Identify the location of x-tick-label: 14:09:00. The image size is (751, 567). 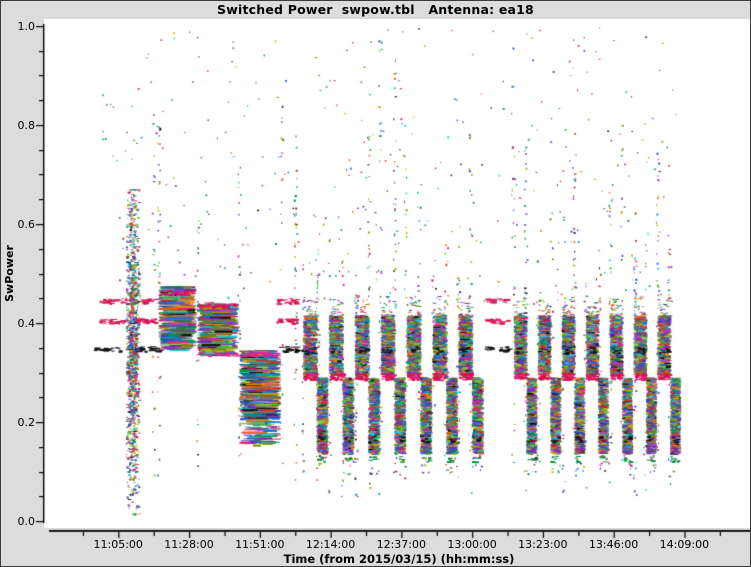
(684, 544).